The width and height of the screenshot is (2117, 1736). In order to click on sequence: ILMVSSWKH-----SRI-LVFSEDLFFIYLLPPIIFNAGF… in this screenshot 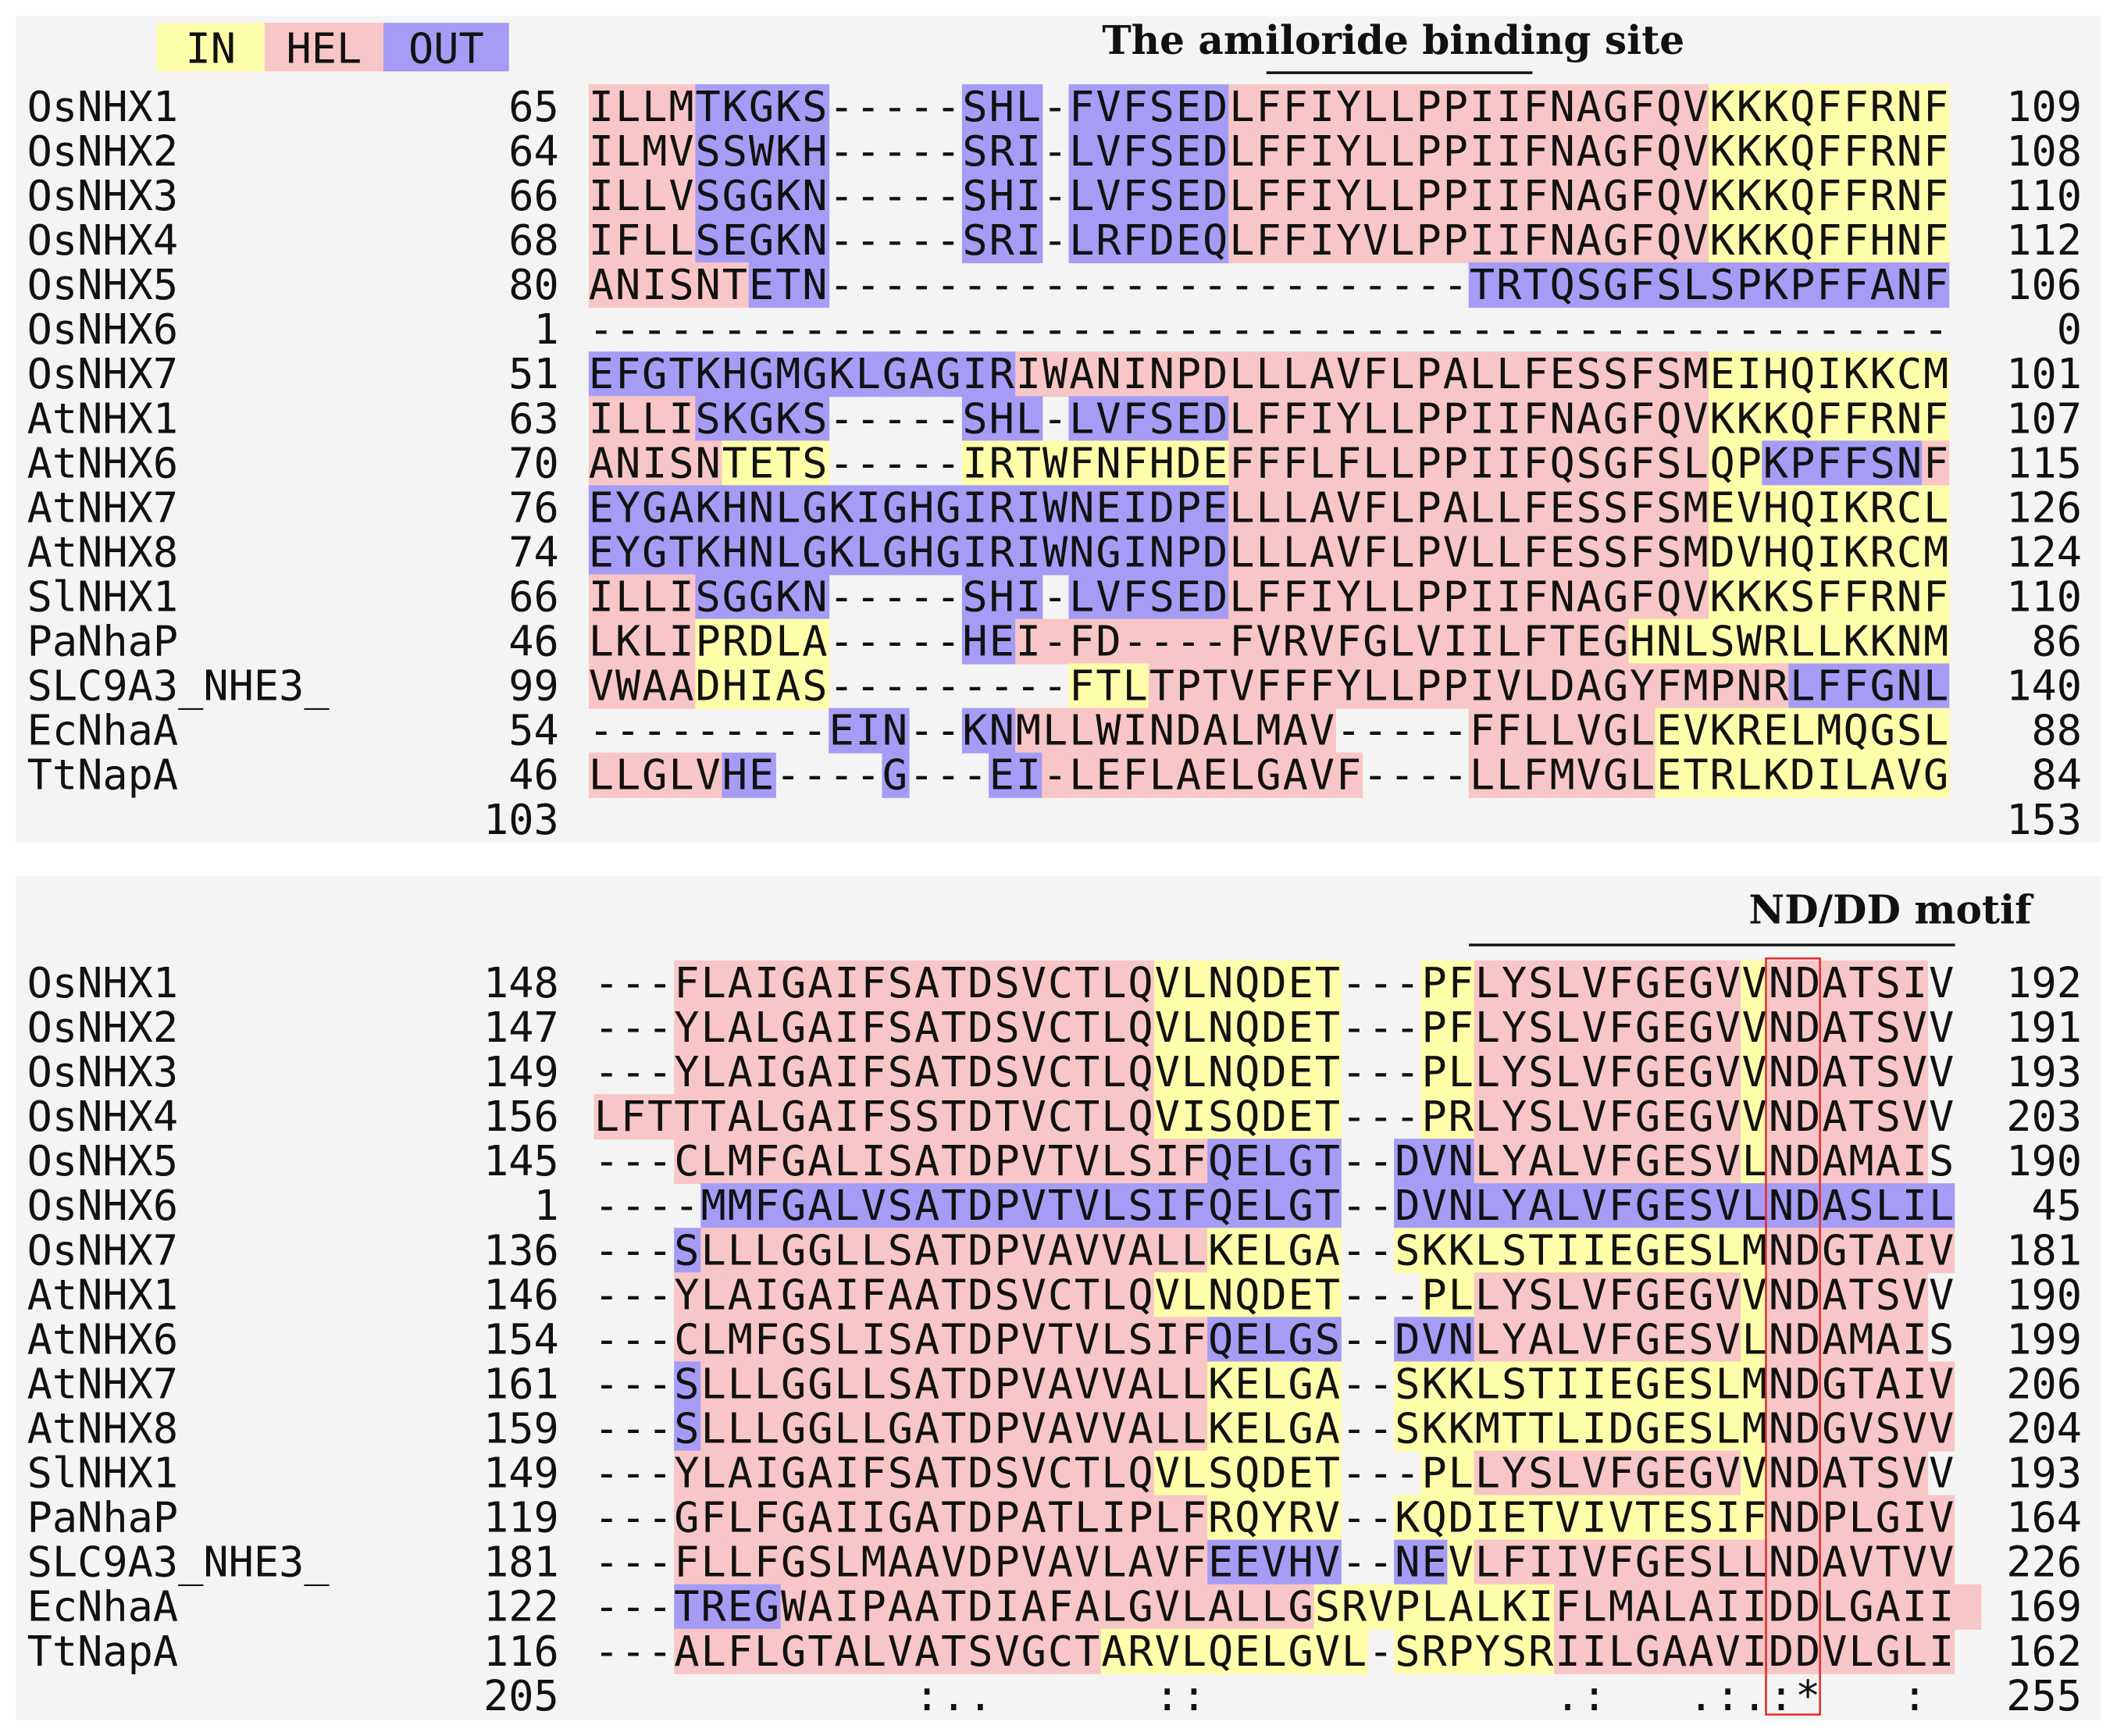, I will do `click(1269, 152)`.